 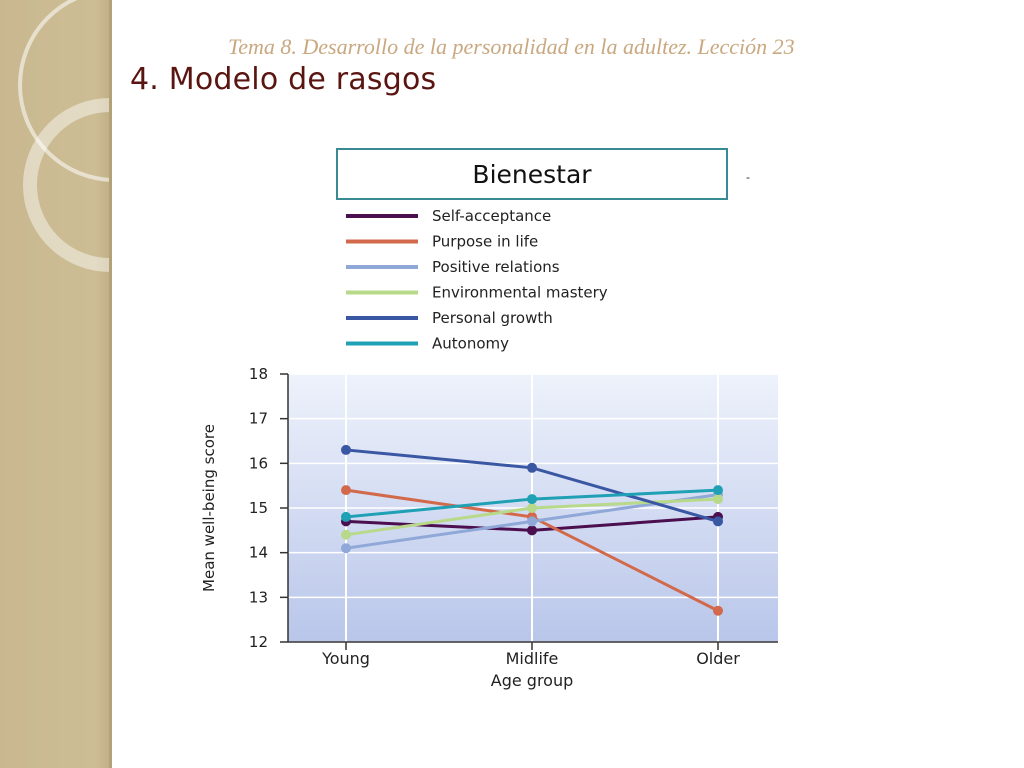 I want to click on sidebar-edge, so click(x=110, y=384).